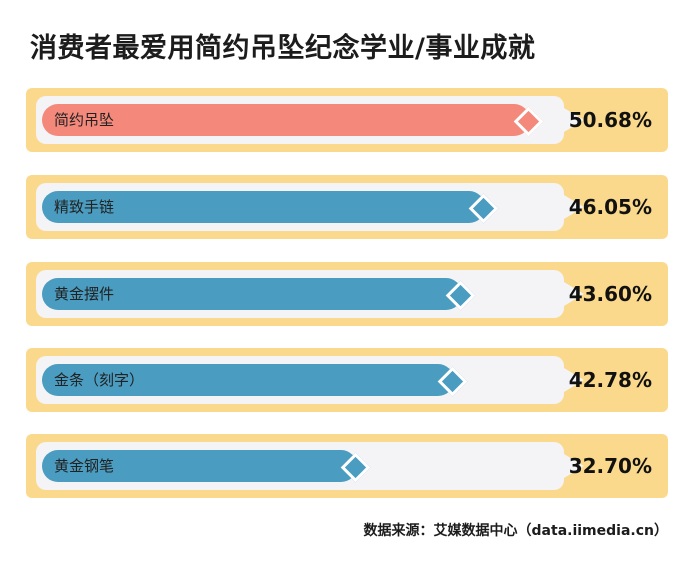 This screenshot has height=567, width=700. I want to click on category-label: 金条（刻字）, so click(99, 380).